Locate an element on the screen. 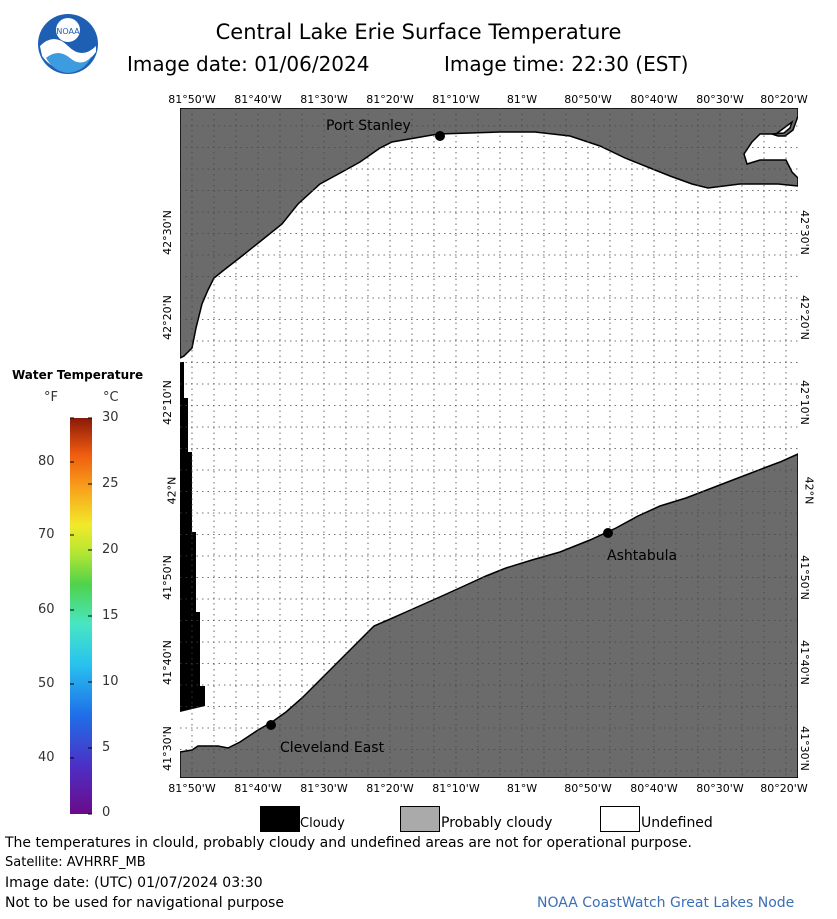 Image resolution: width=837 pixels, height=919 pixels. city-marker-port-stanley is located at coordinates (440, 136).